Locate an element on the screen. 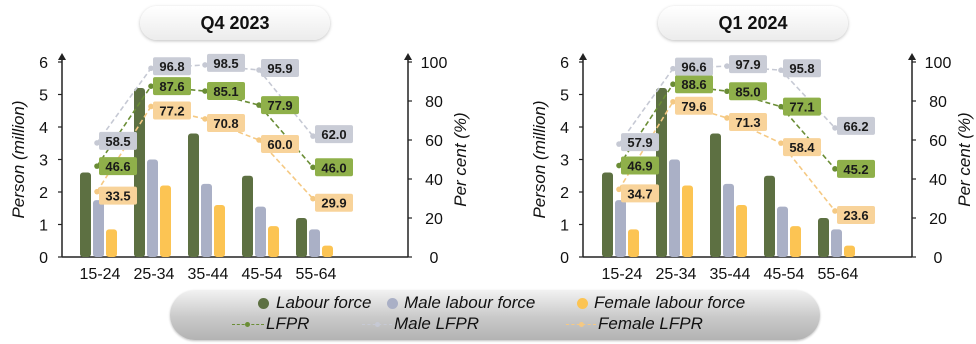  value-label-male-lfpr: 95.8 is located at coordinates (801, 68).